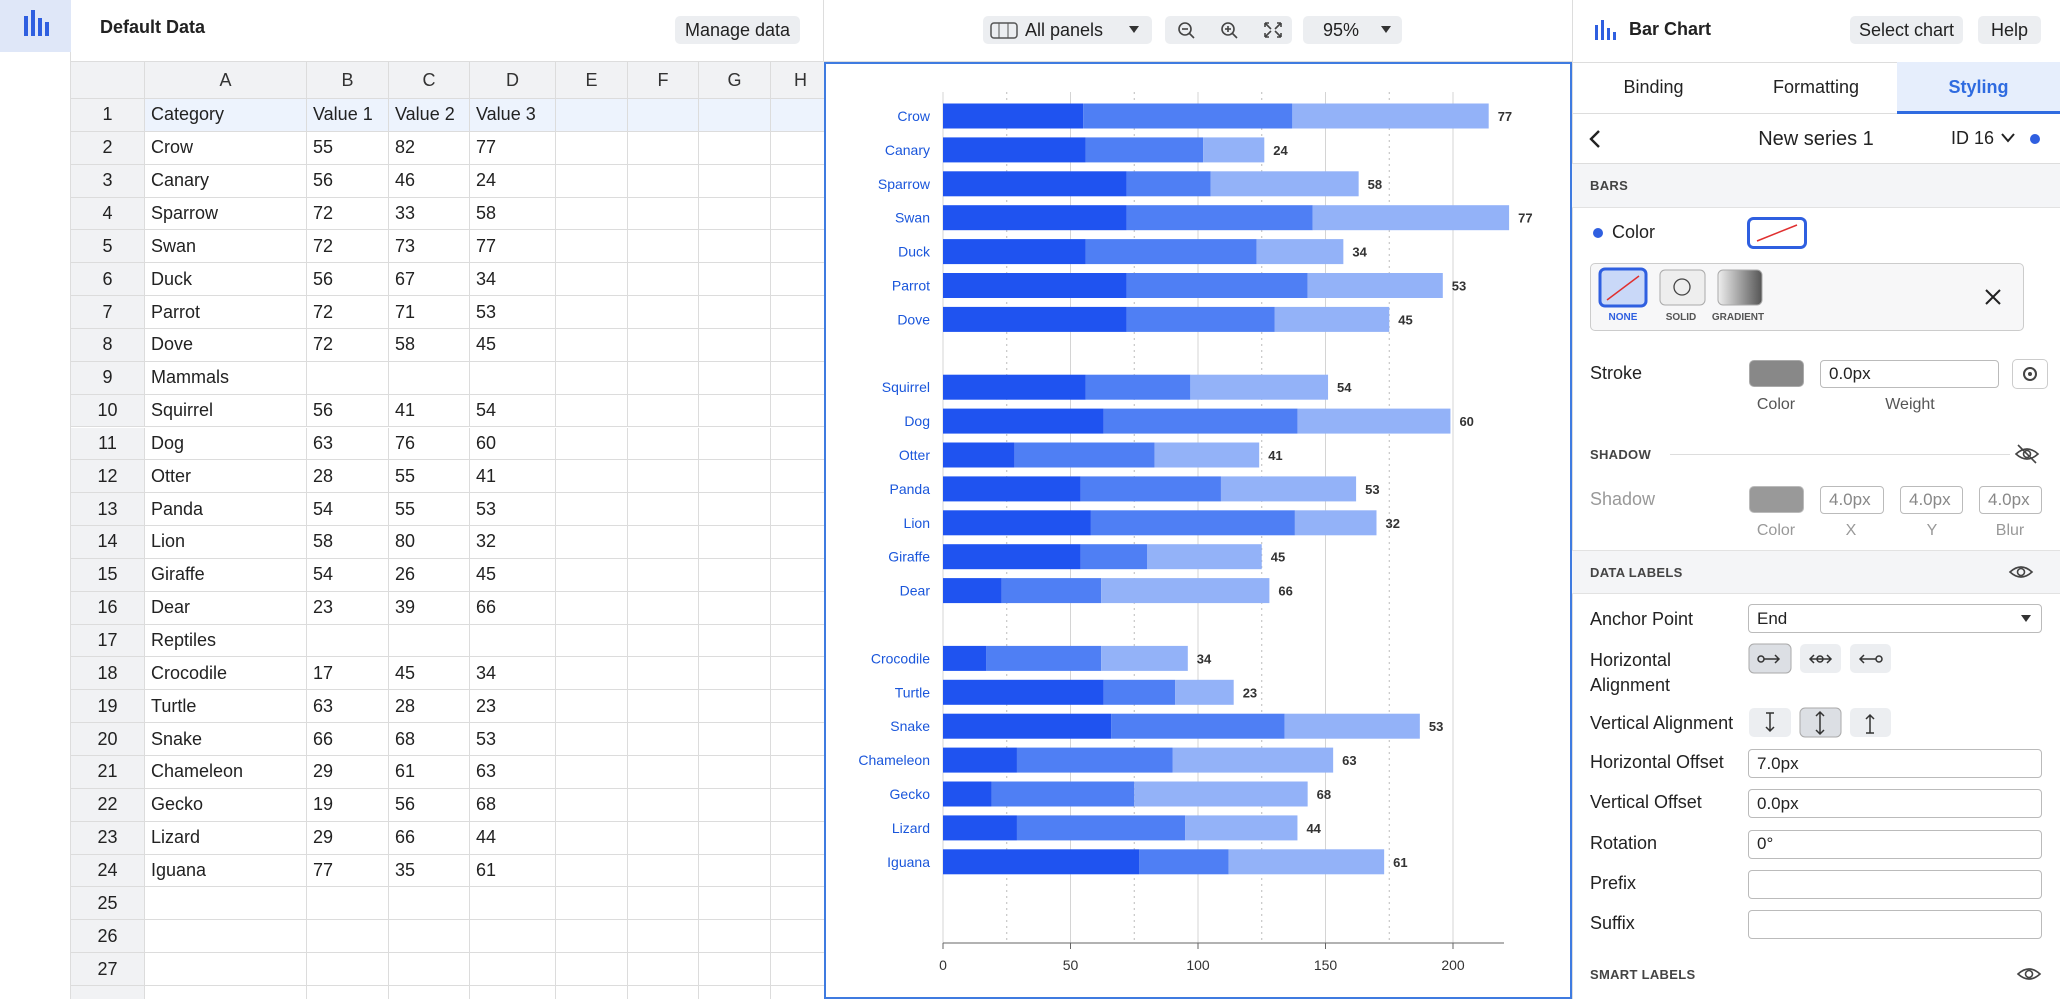 The width and height of the screenshot is (2060, 999). I want to click on cell: Chameleon, so click(226, 772).